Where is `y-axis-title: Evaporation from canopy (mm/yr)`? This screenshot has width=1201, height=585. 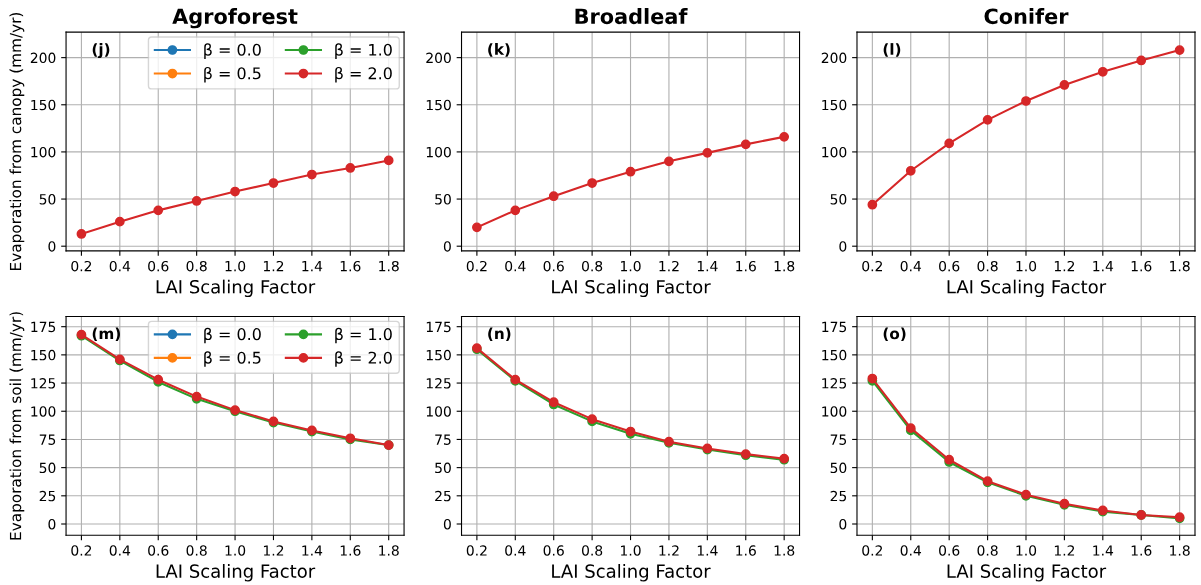 y-axis-title: Evaporation from canopy (mm/yr) is located at coordinates (17, 141).